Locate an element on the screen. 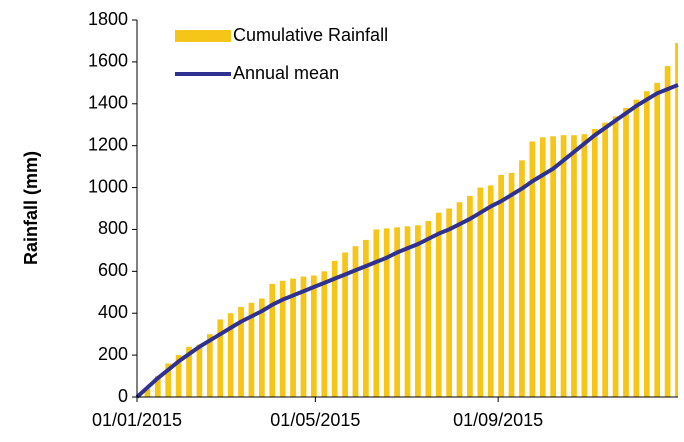 Image resolution: width=684 pixels, height=442 pixels. y-tick-label: 400 is located at coordinates (113, 312).